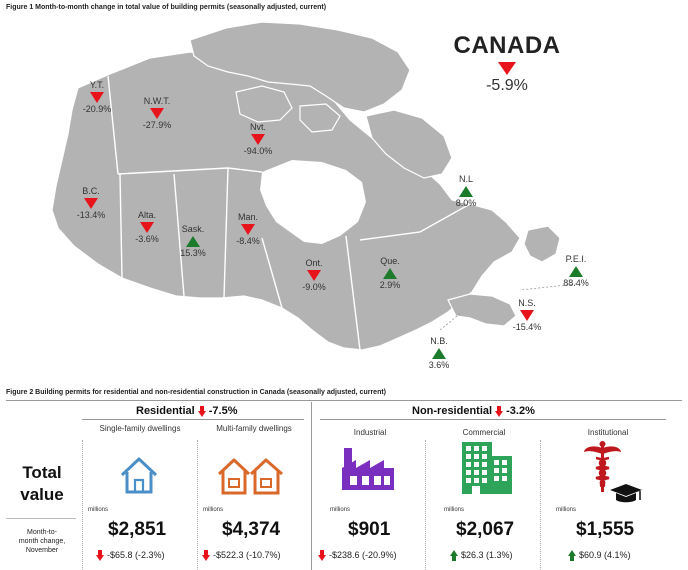 The height and width of the screenshot is (570, 688). I want to click on province-que: Que. 2.9%, so click(390, 273).